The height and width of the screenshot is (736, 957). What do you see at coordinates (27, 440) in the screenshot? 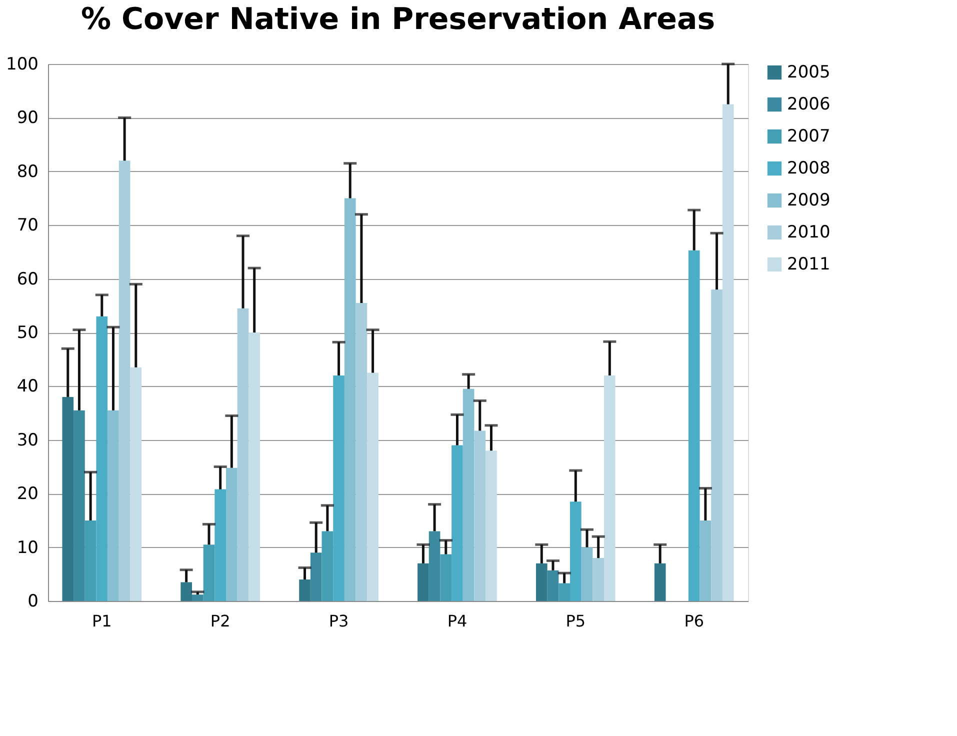
I see `y-tick-label: 30` at bounding box center [27, 440].